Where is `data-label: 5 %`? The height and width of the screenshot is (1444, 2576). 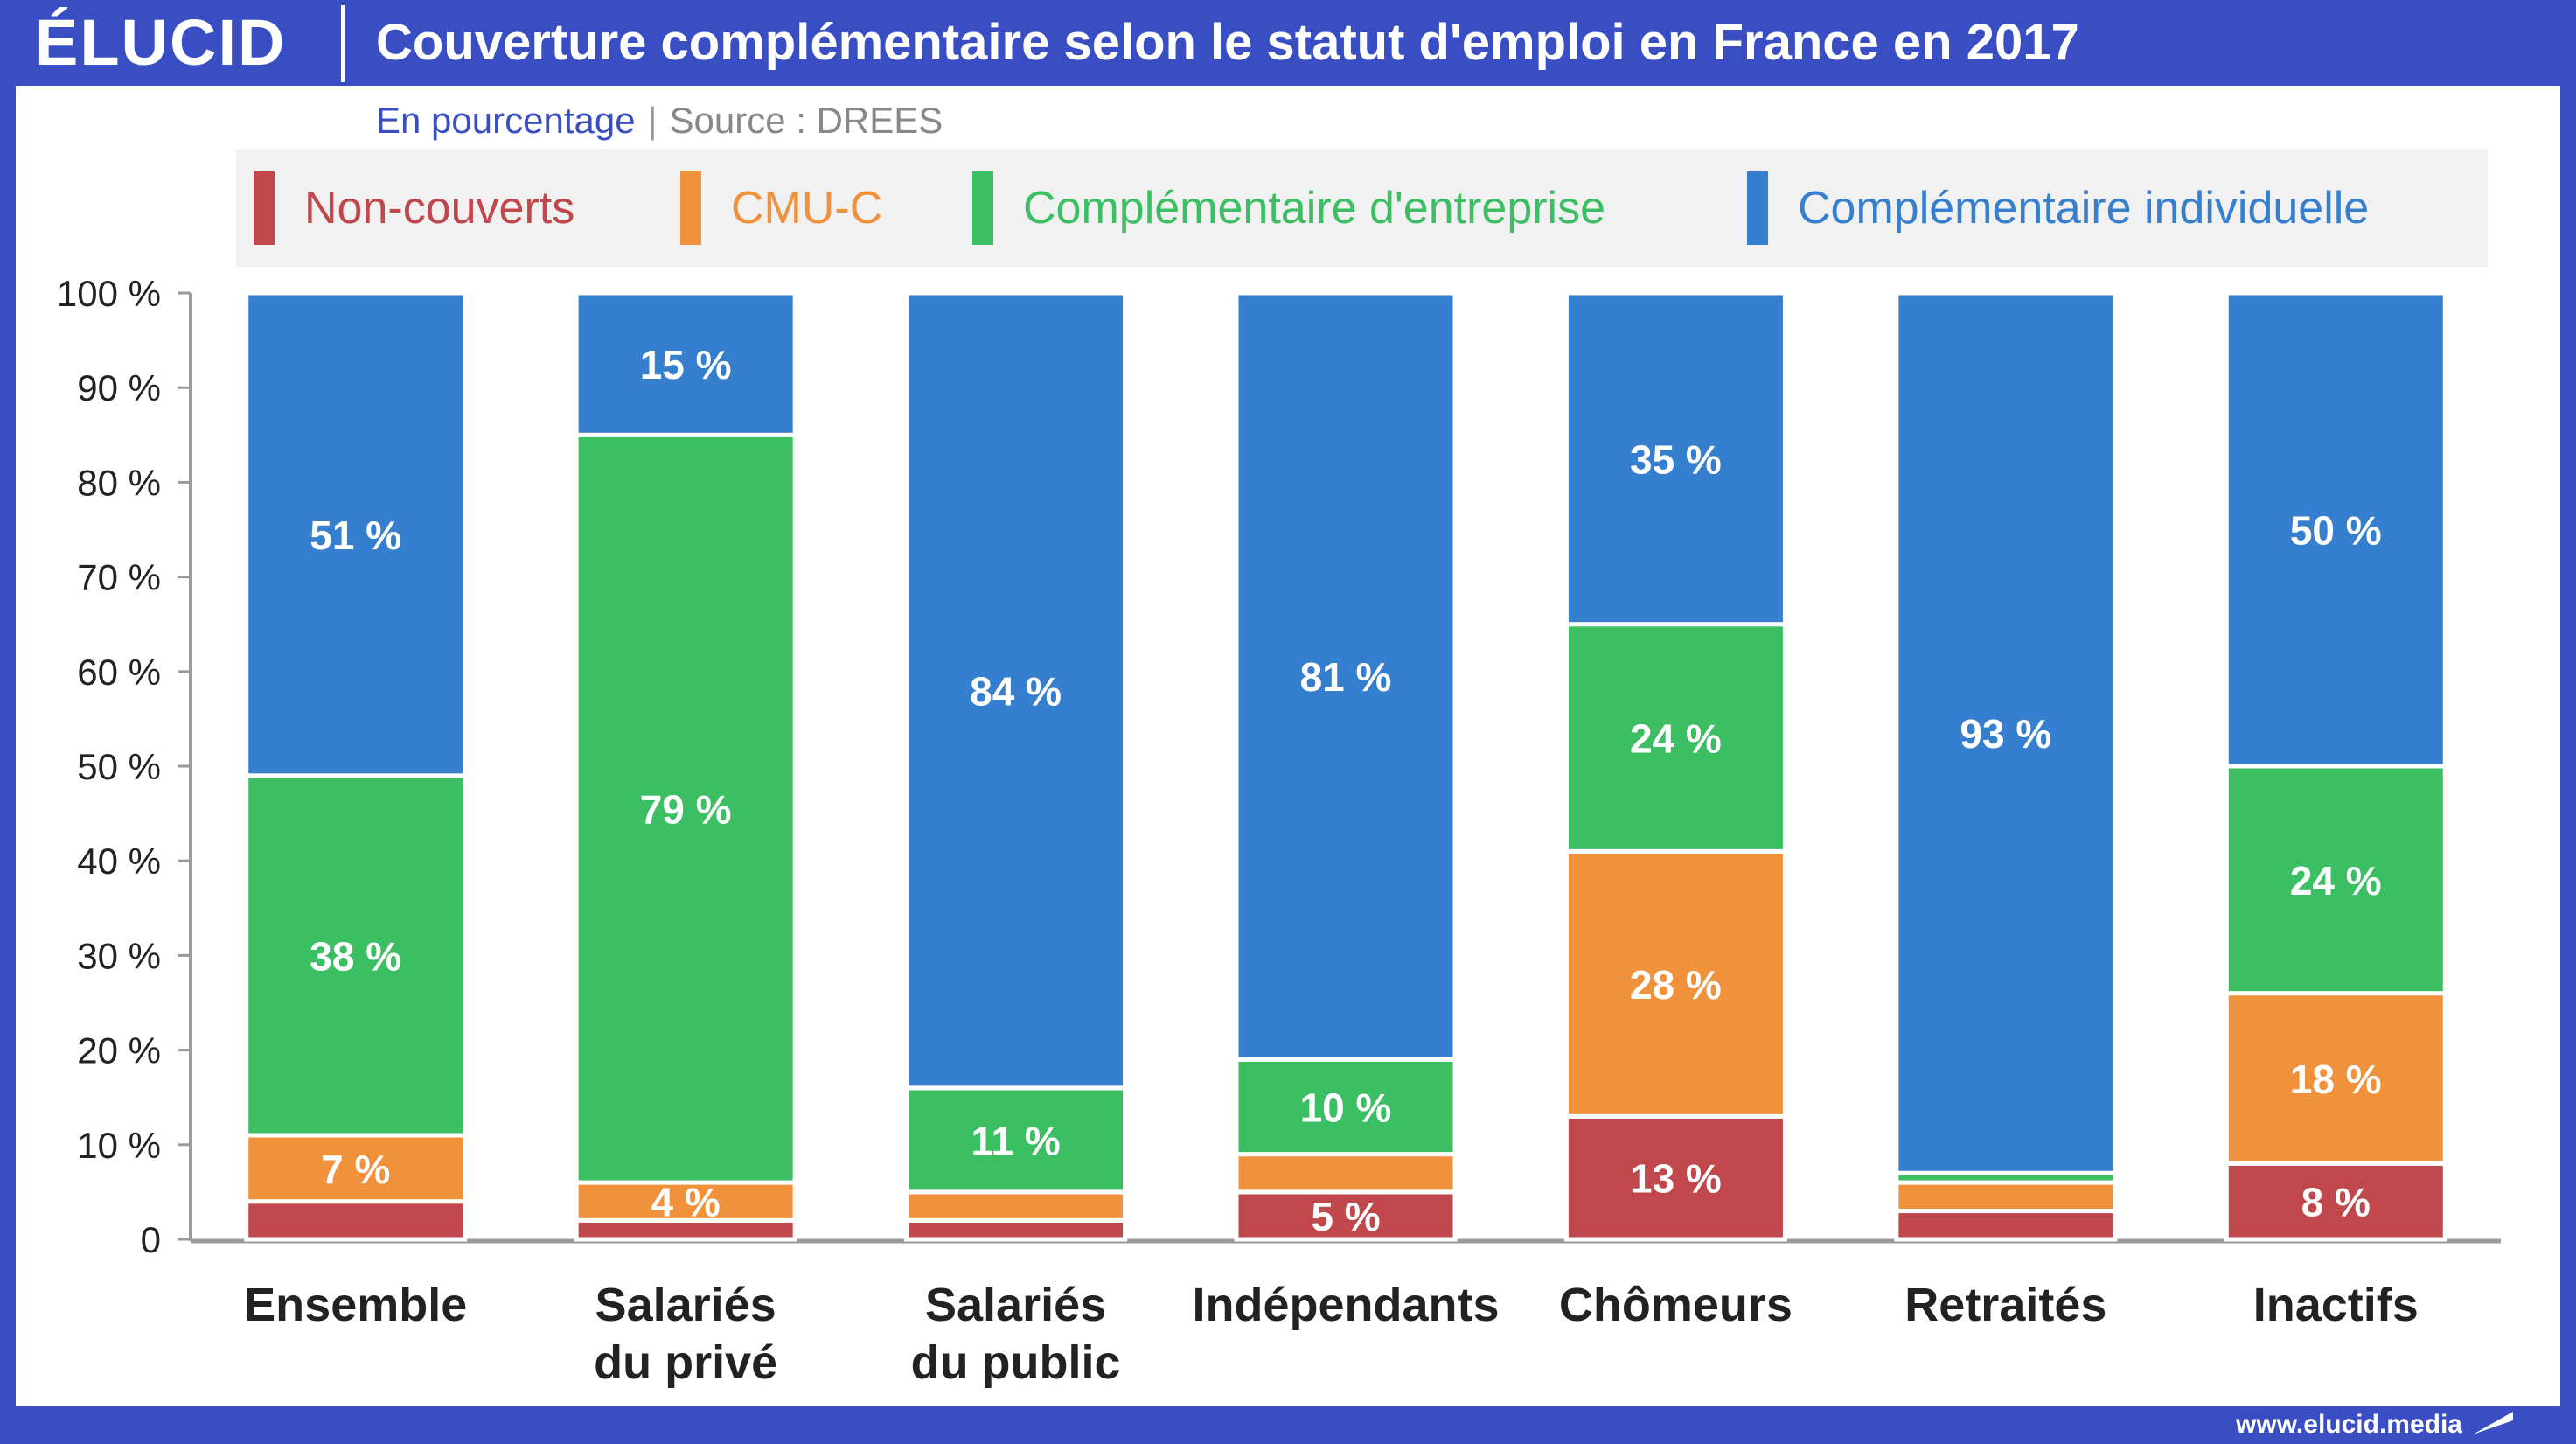
data-label: 5 % is located at coordinates (1345, 1216).